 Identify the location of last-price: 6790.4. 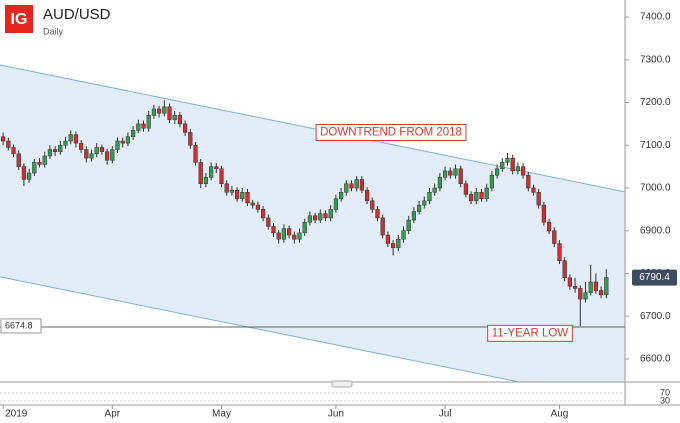
(654, 277).